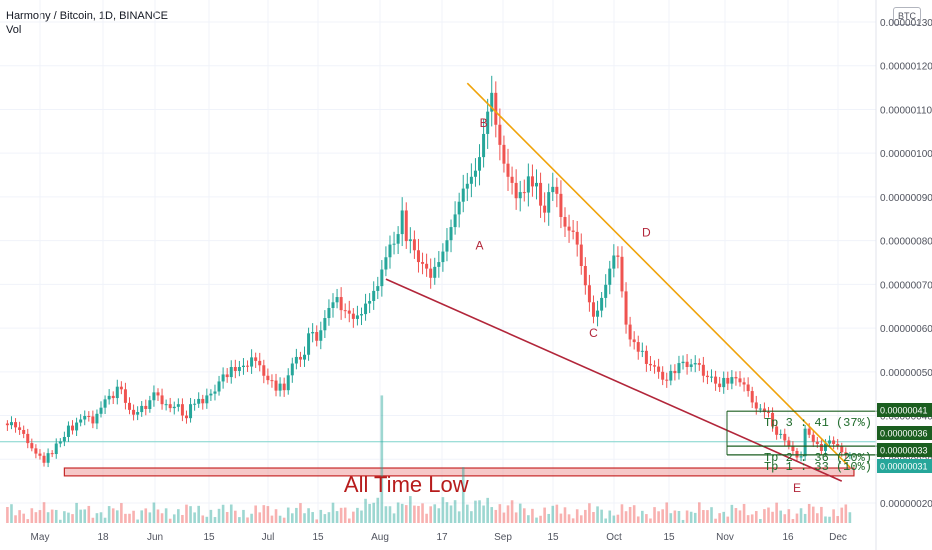 Image resolution: width=932 pixels, height=550 pixels. What do you see at coordinates (907, 16) in the screenshot?
I see `currency-badge: BTC` at bounding box center [907, 16].